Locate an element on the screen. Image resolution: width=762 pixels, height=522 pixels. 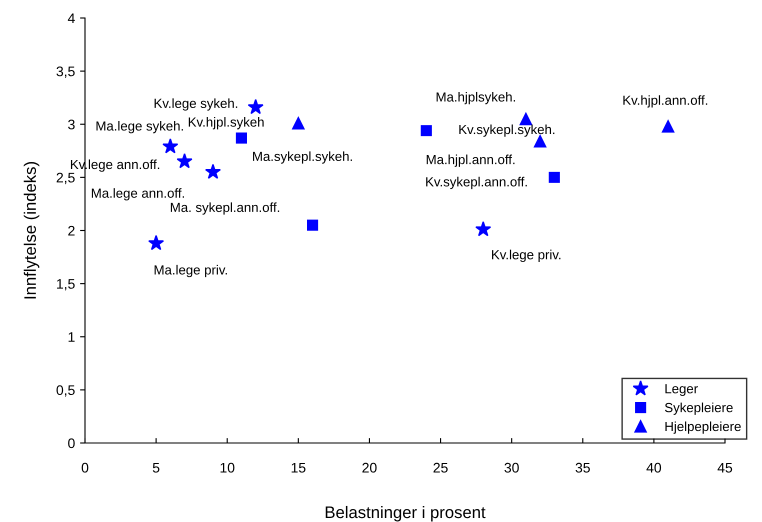
annotation: Ma.lege ann.off. is located at coordinates (138, 194).